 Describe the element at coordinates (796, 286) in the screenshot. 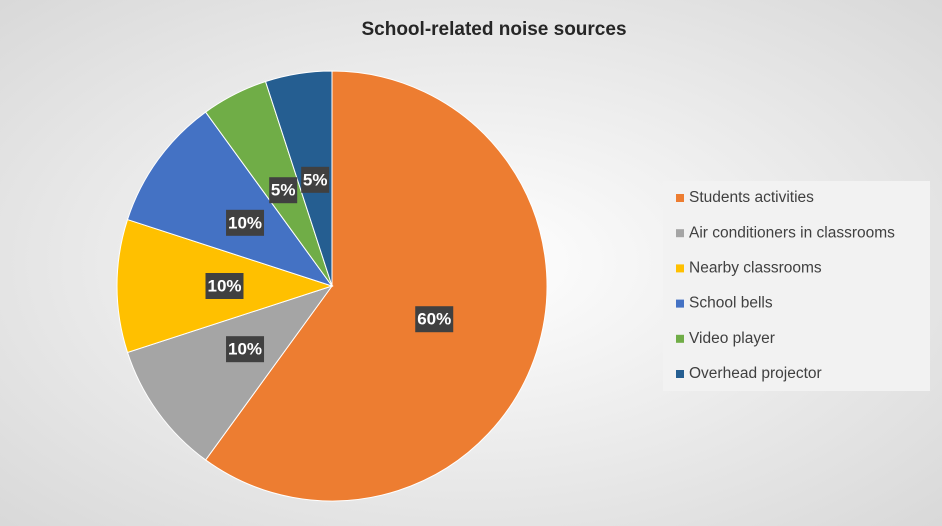

I see `legend-box` at that location.